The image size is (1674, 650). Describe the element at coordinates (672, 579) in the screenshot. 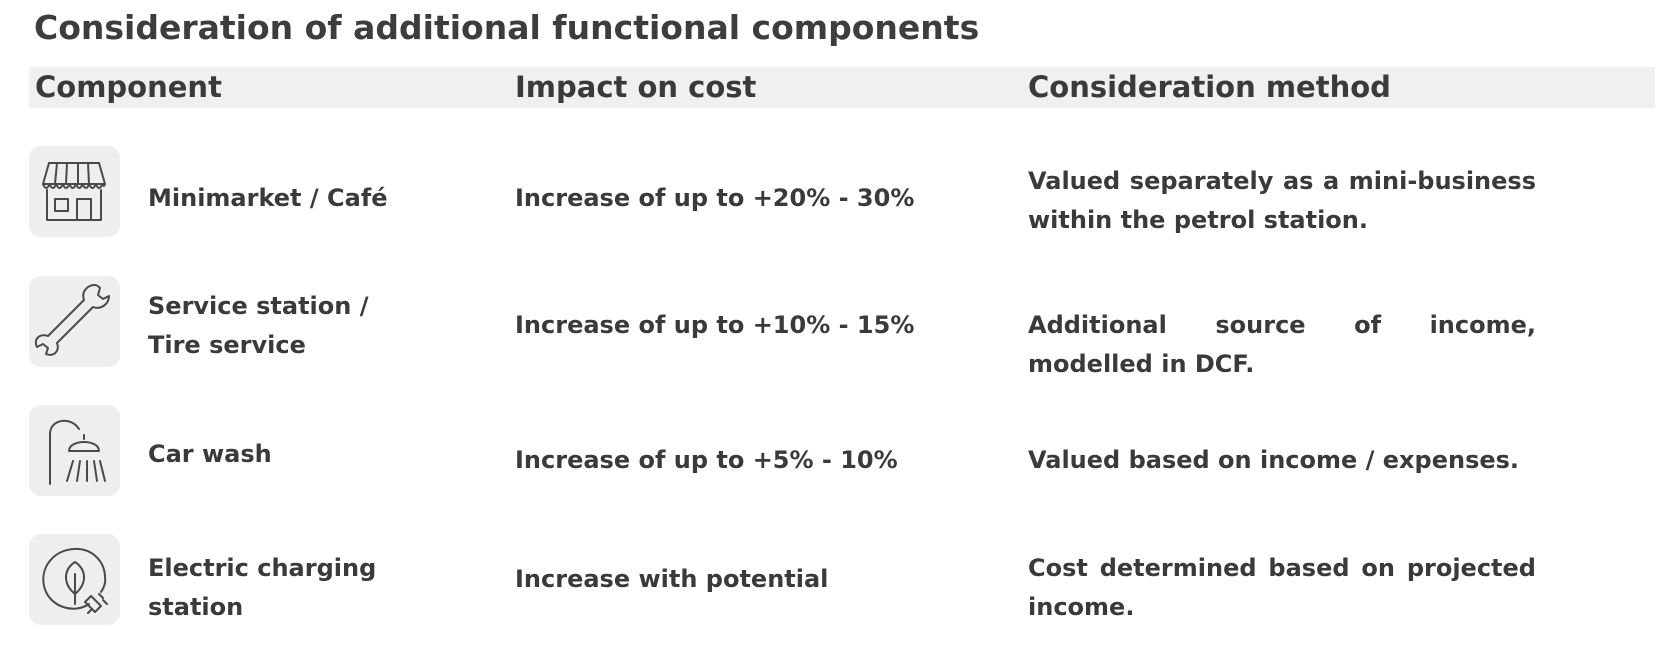

I see `impact-value: Increase with potential` at that location.